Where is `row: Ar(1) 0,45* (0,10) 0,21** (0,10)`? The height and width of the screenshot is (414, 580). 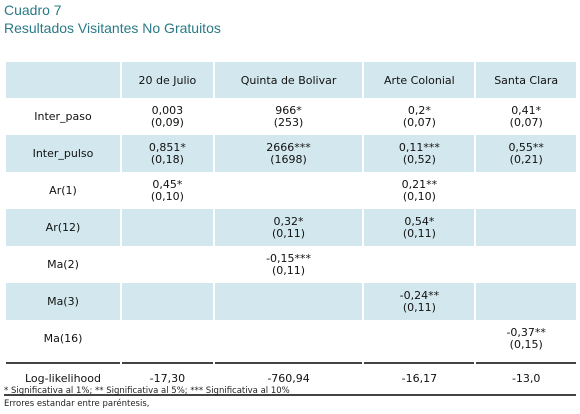 row: Ar(1) 0,45* (0,10) 0,21** (0,10) is located at coordinates (290, 190).